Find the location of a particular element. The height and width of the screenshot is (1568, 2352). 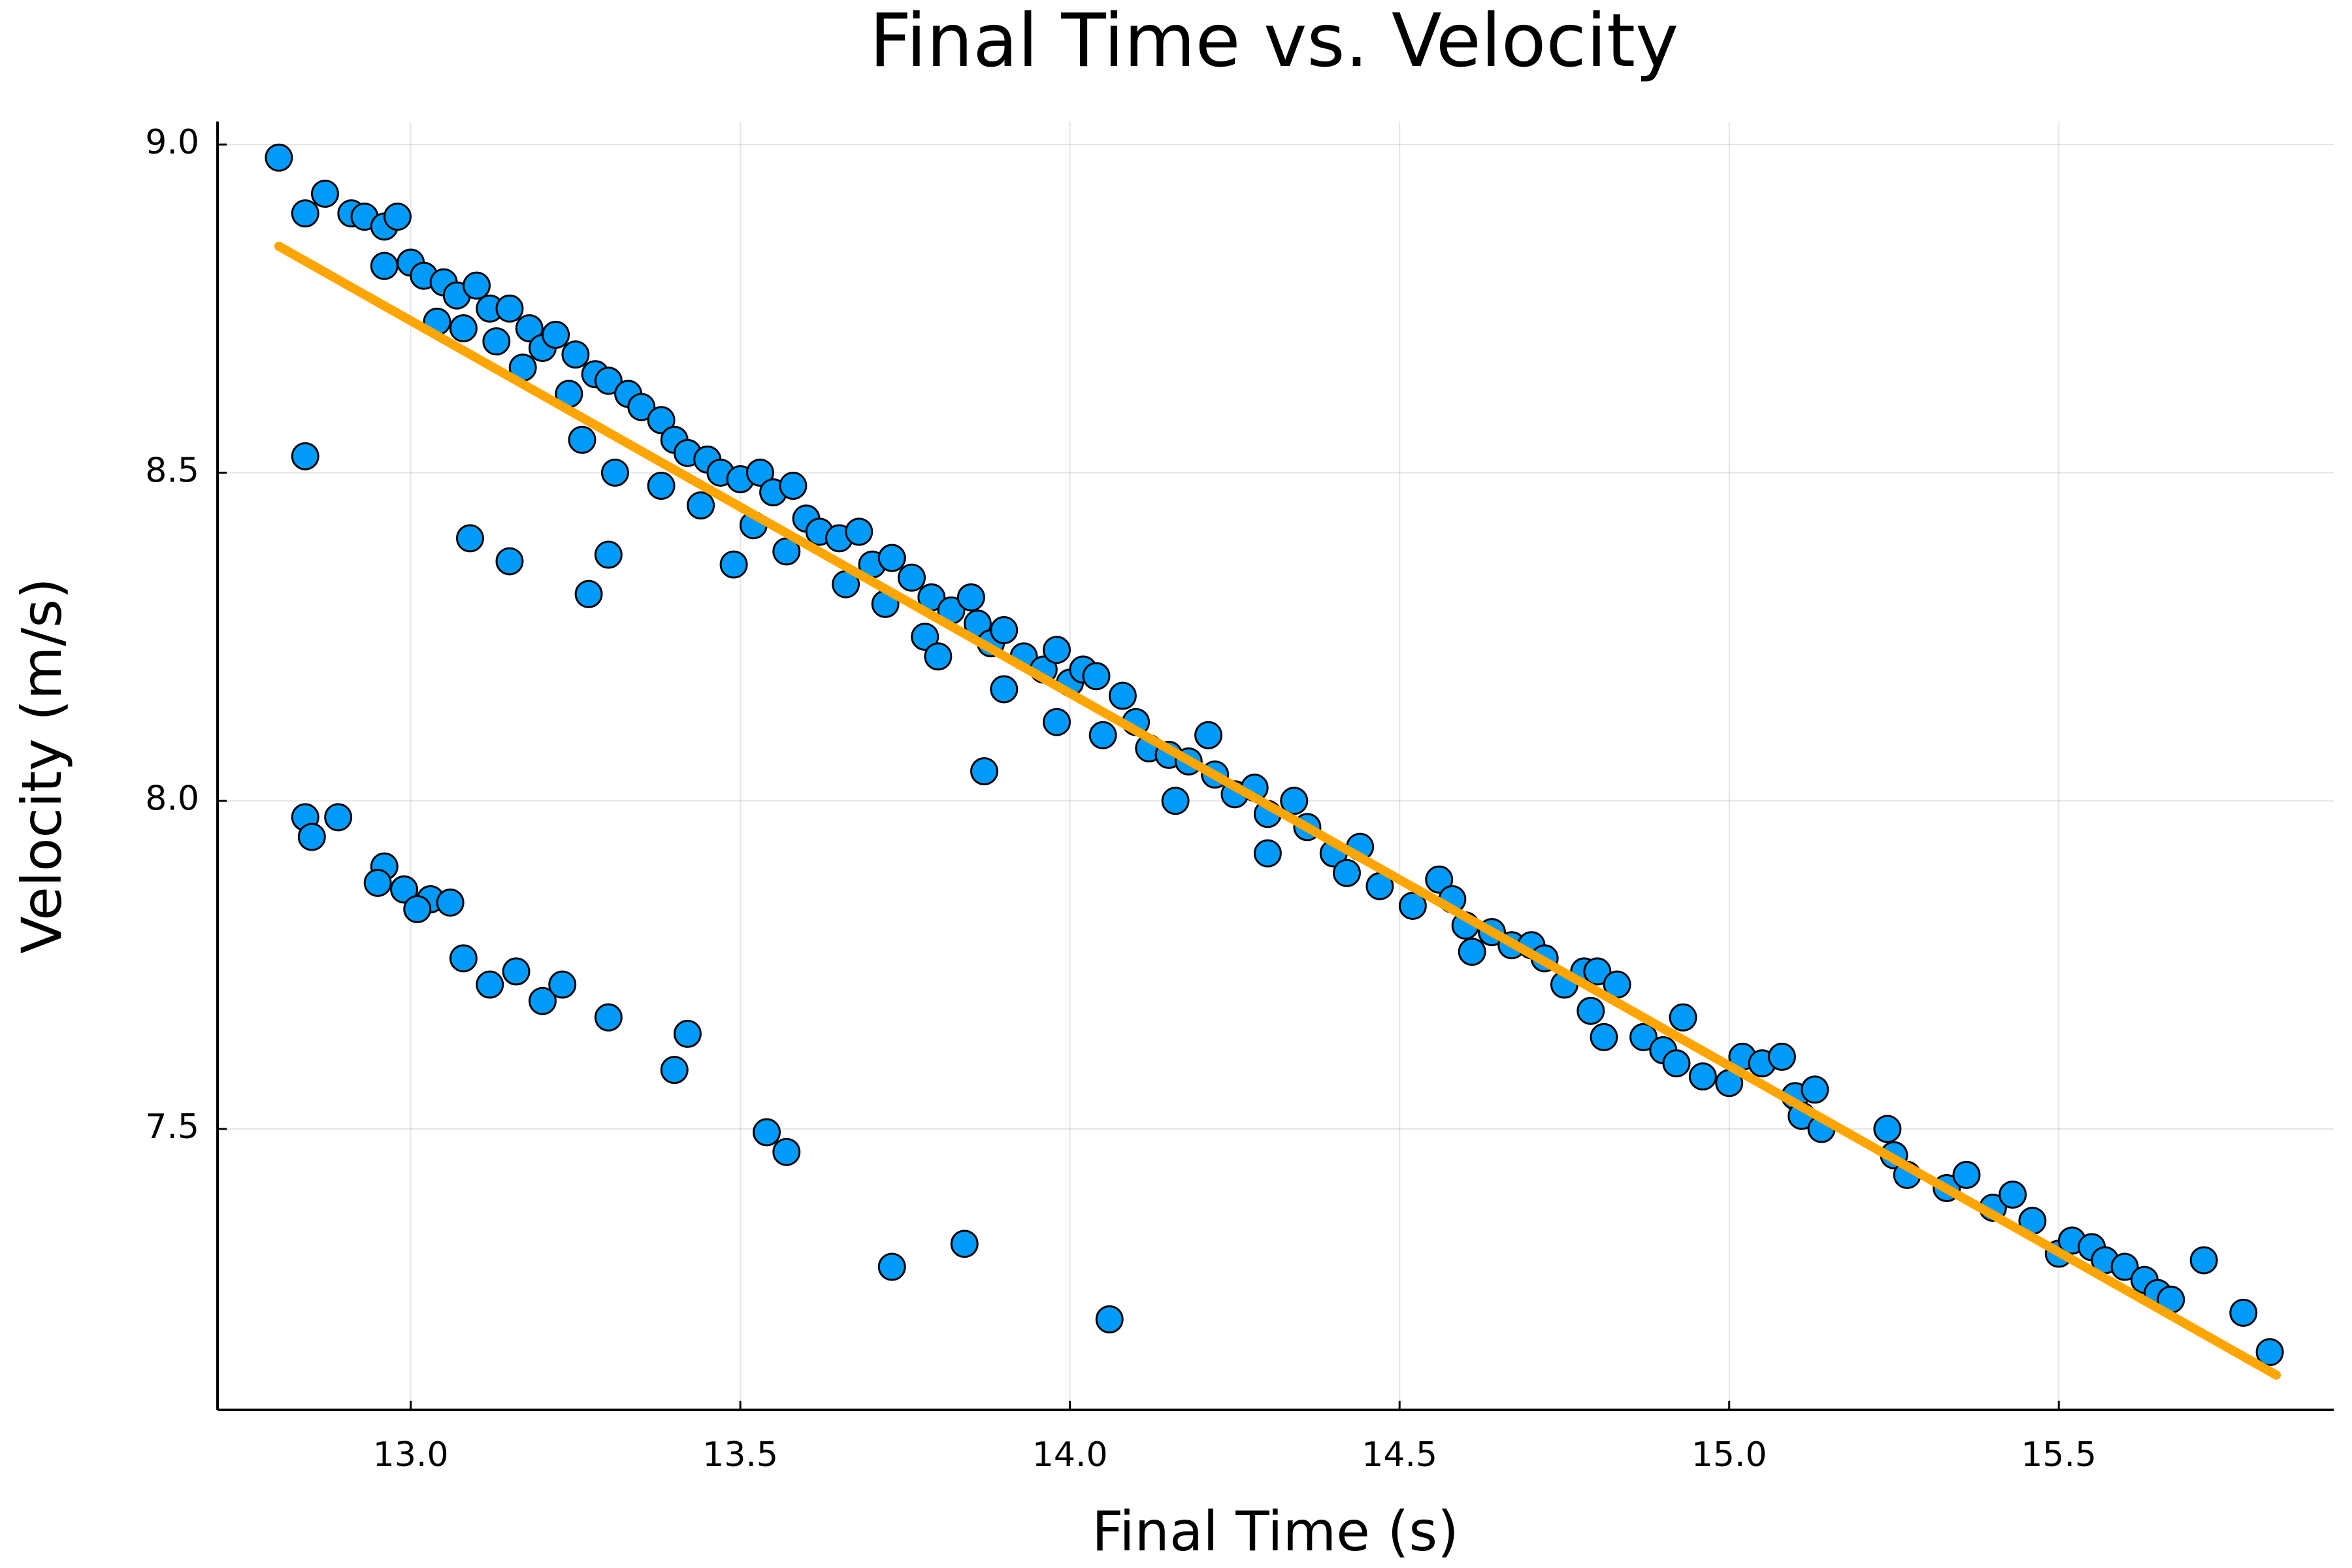

x-tick-label: 14.0 is located at coordinates (1070, 1455).